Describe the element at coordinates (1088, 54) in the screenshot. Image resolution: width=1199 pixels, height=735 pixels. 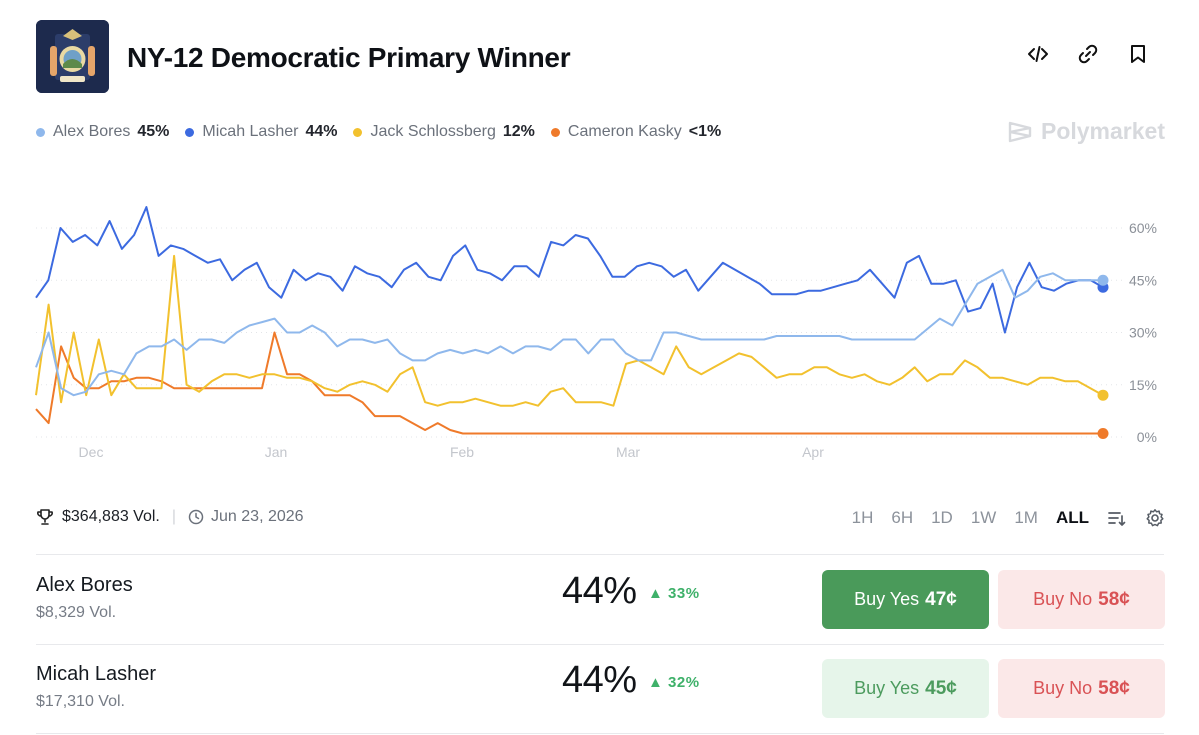
I see `link-icon` at that location.